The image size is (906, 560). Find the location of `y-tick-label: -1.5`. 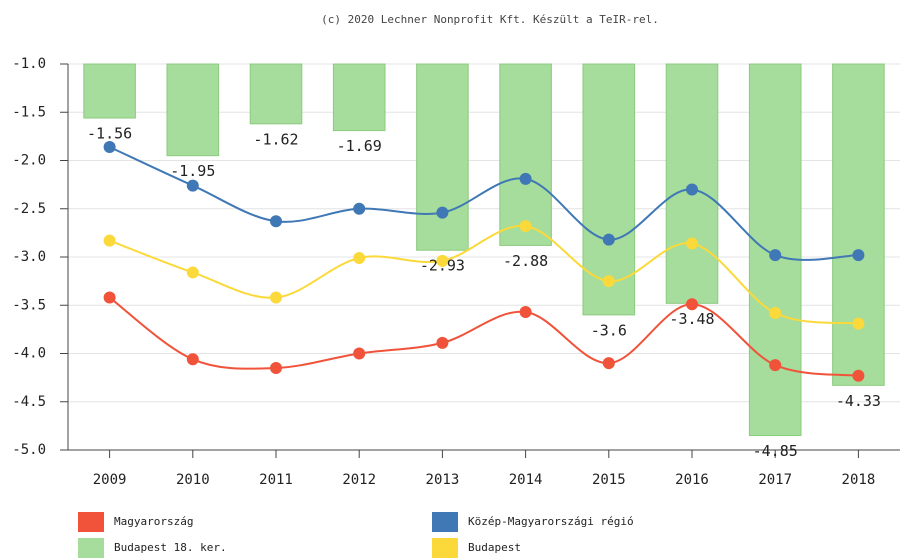

y-tick-label: -1.5 is located at coordinates (29, 112).